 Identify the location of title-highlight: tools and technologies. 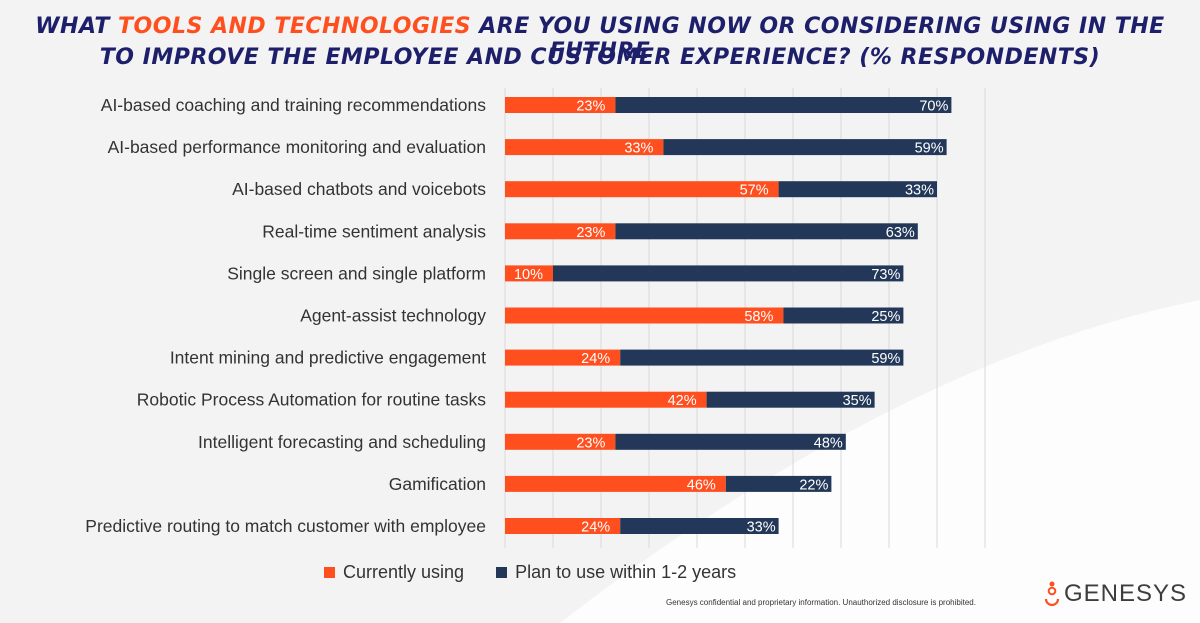
(295, 26).